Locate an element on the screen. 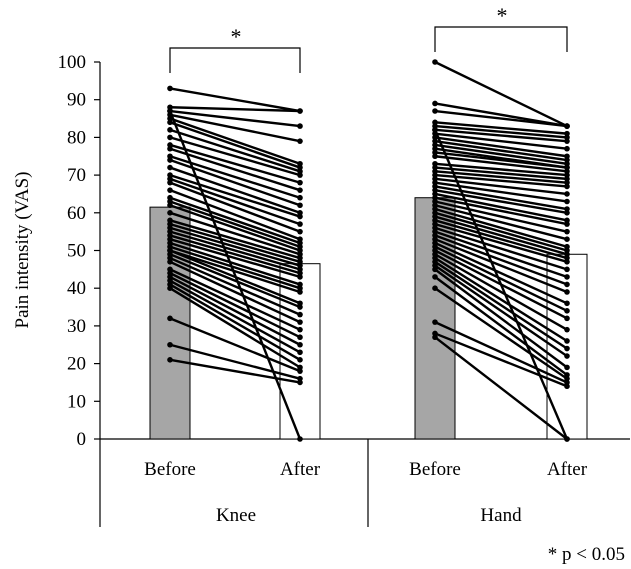 The width and height of the screenshot is (631, 569). y-tick-label: 70 is located at coordinates (76, 175).